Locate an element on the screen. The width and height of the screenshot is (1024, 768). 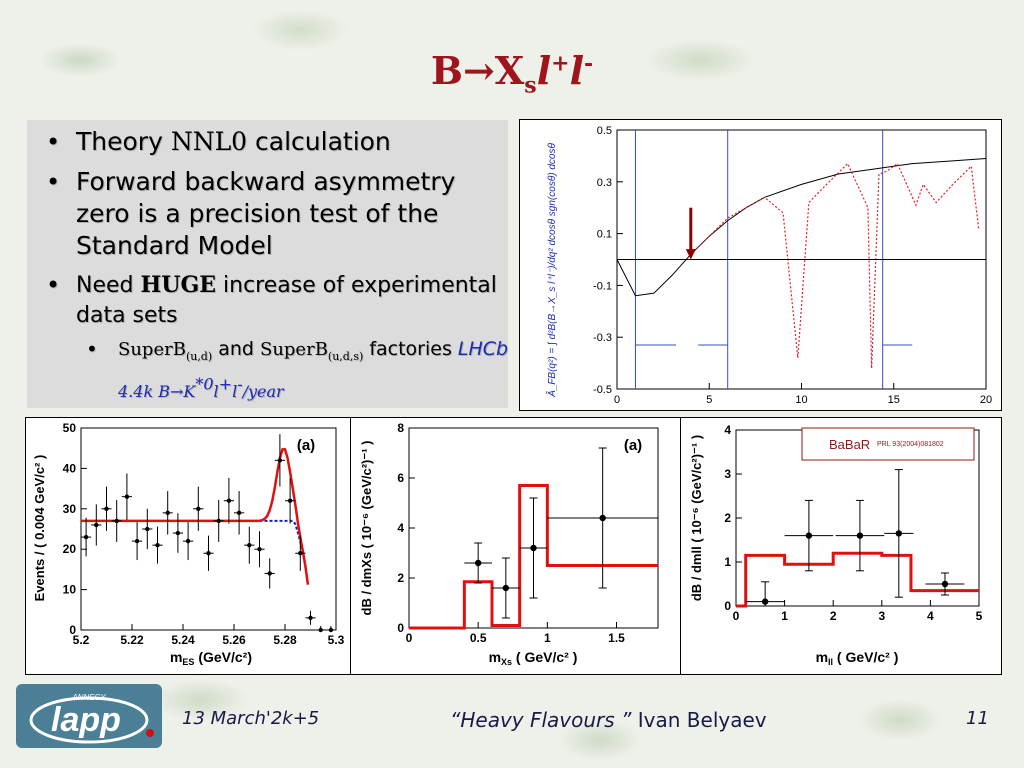
x-axis-label-sub: ll is located at coordinates (830, 662).